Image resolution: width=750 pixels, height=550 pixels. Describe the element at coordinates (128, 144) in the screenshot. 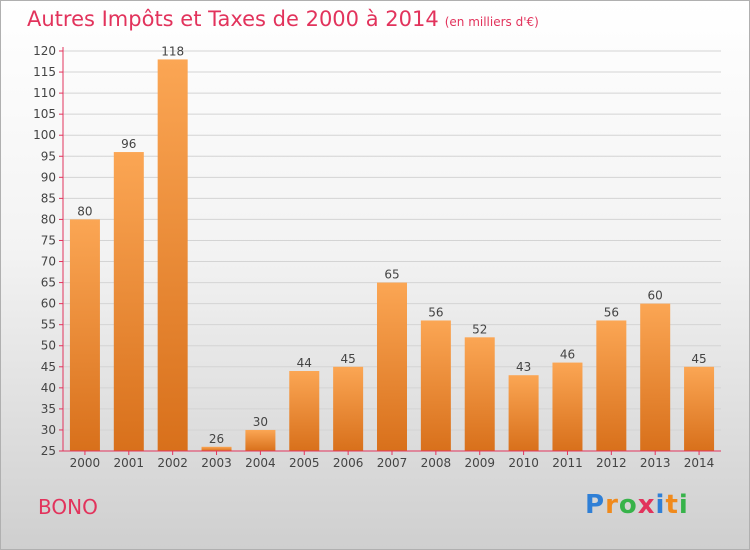

I see `bar-value-label: 96` at that location.